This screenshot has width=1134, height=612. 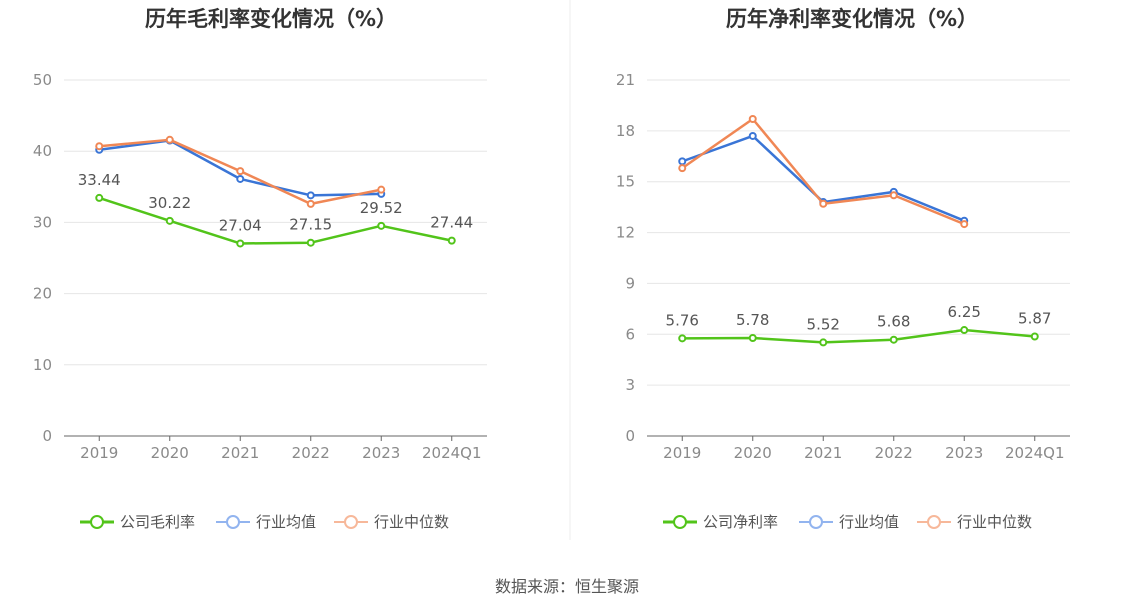 I want to click on data-label: 27.04, so click(x=240, y=225).